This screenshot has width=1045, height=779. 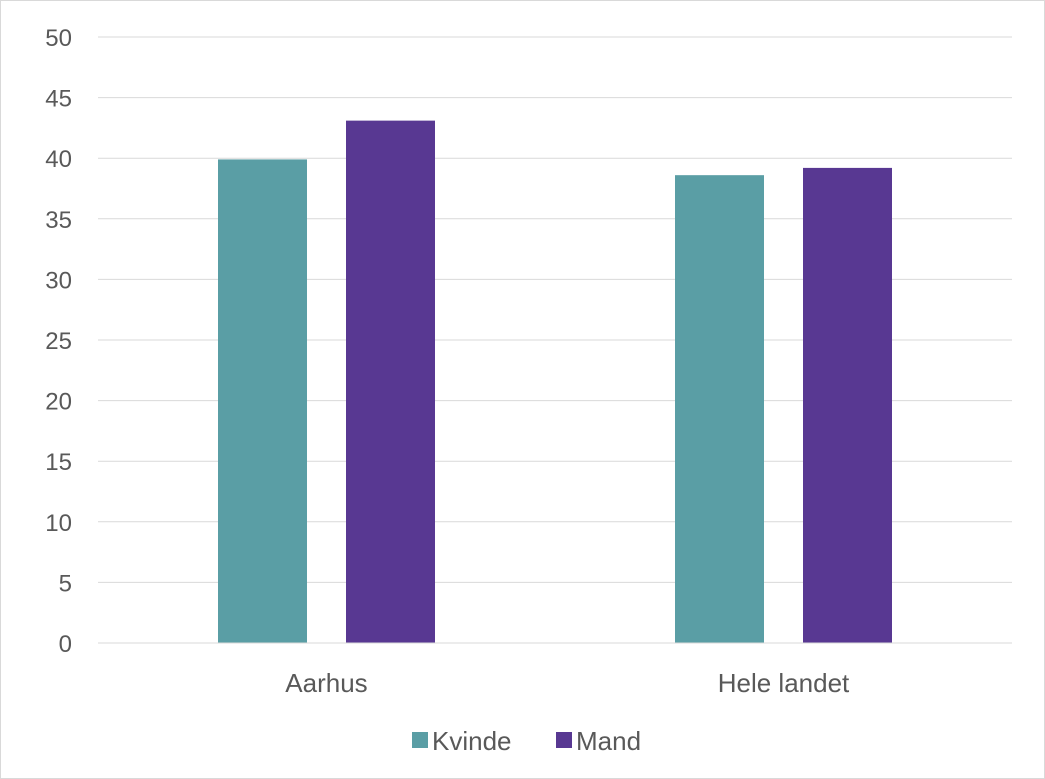 I want to click on bar-kvinde-hele-landet, so click(x=719, y=409).